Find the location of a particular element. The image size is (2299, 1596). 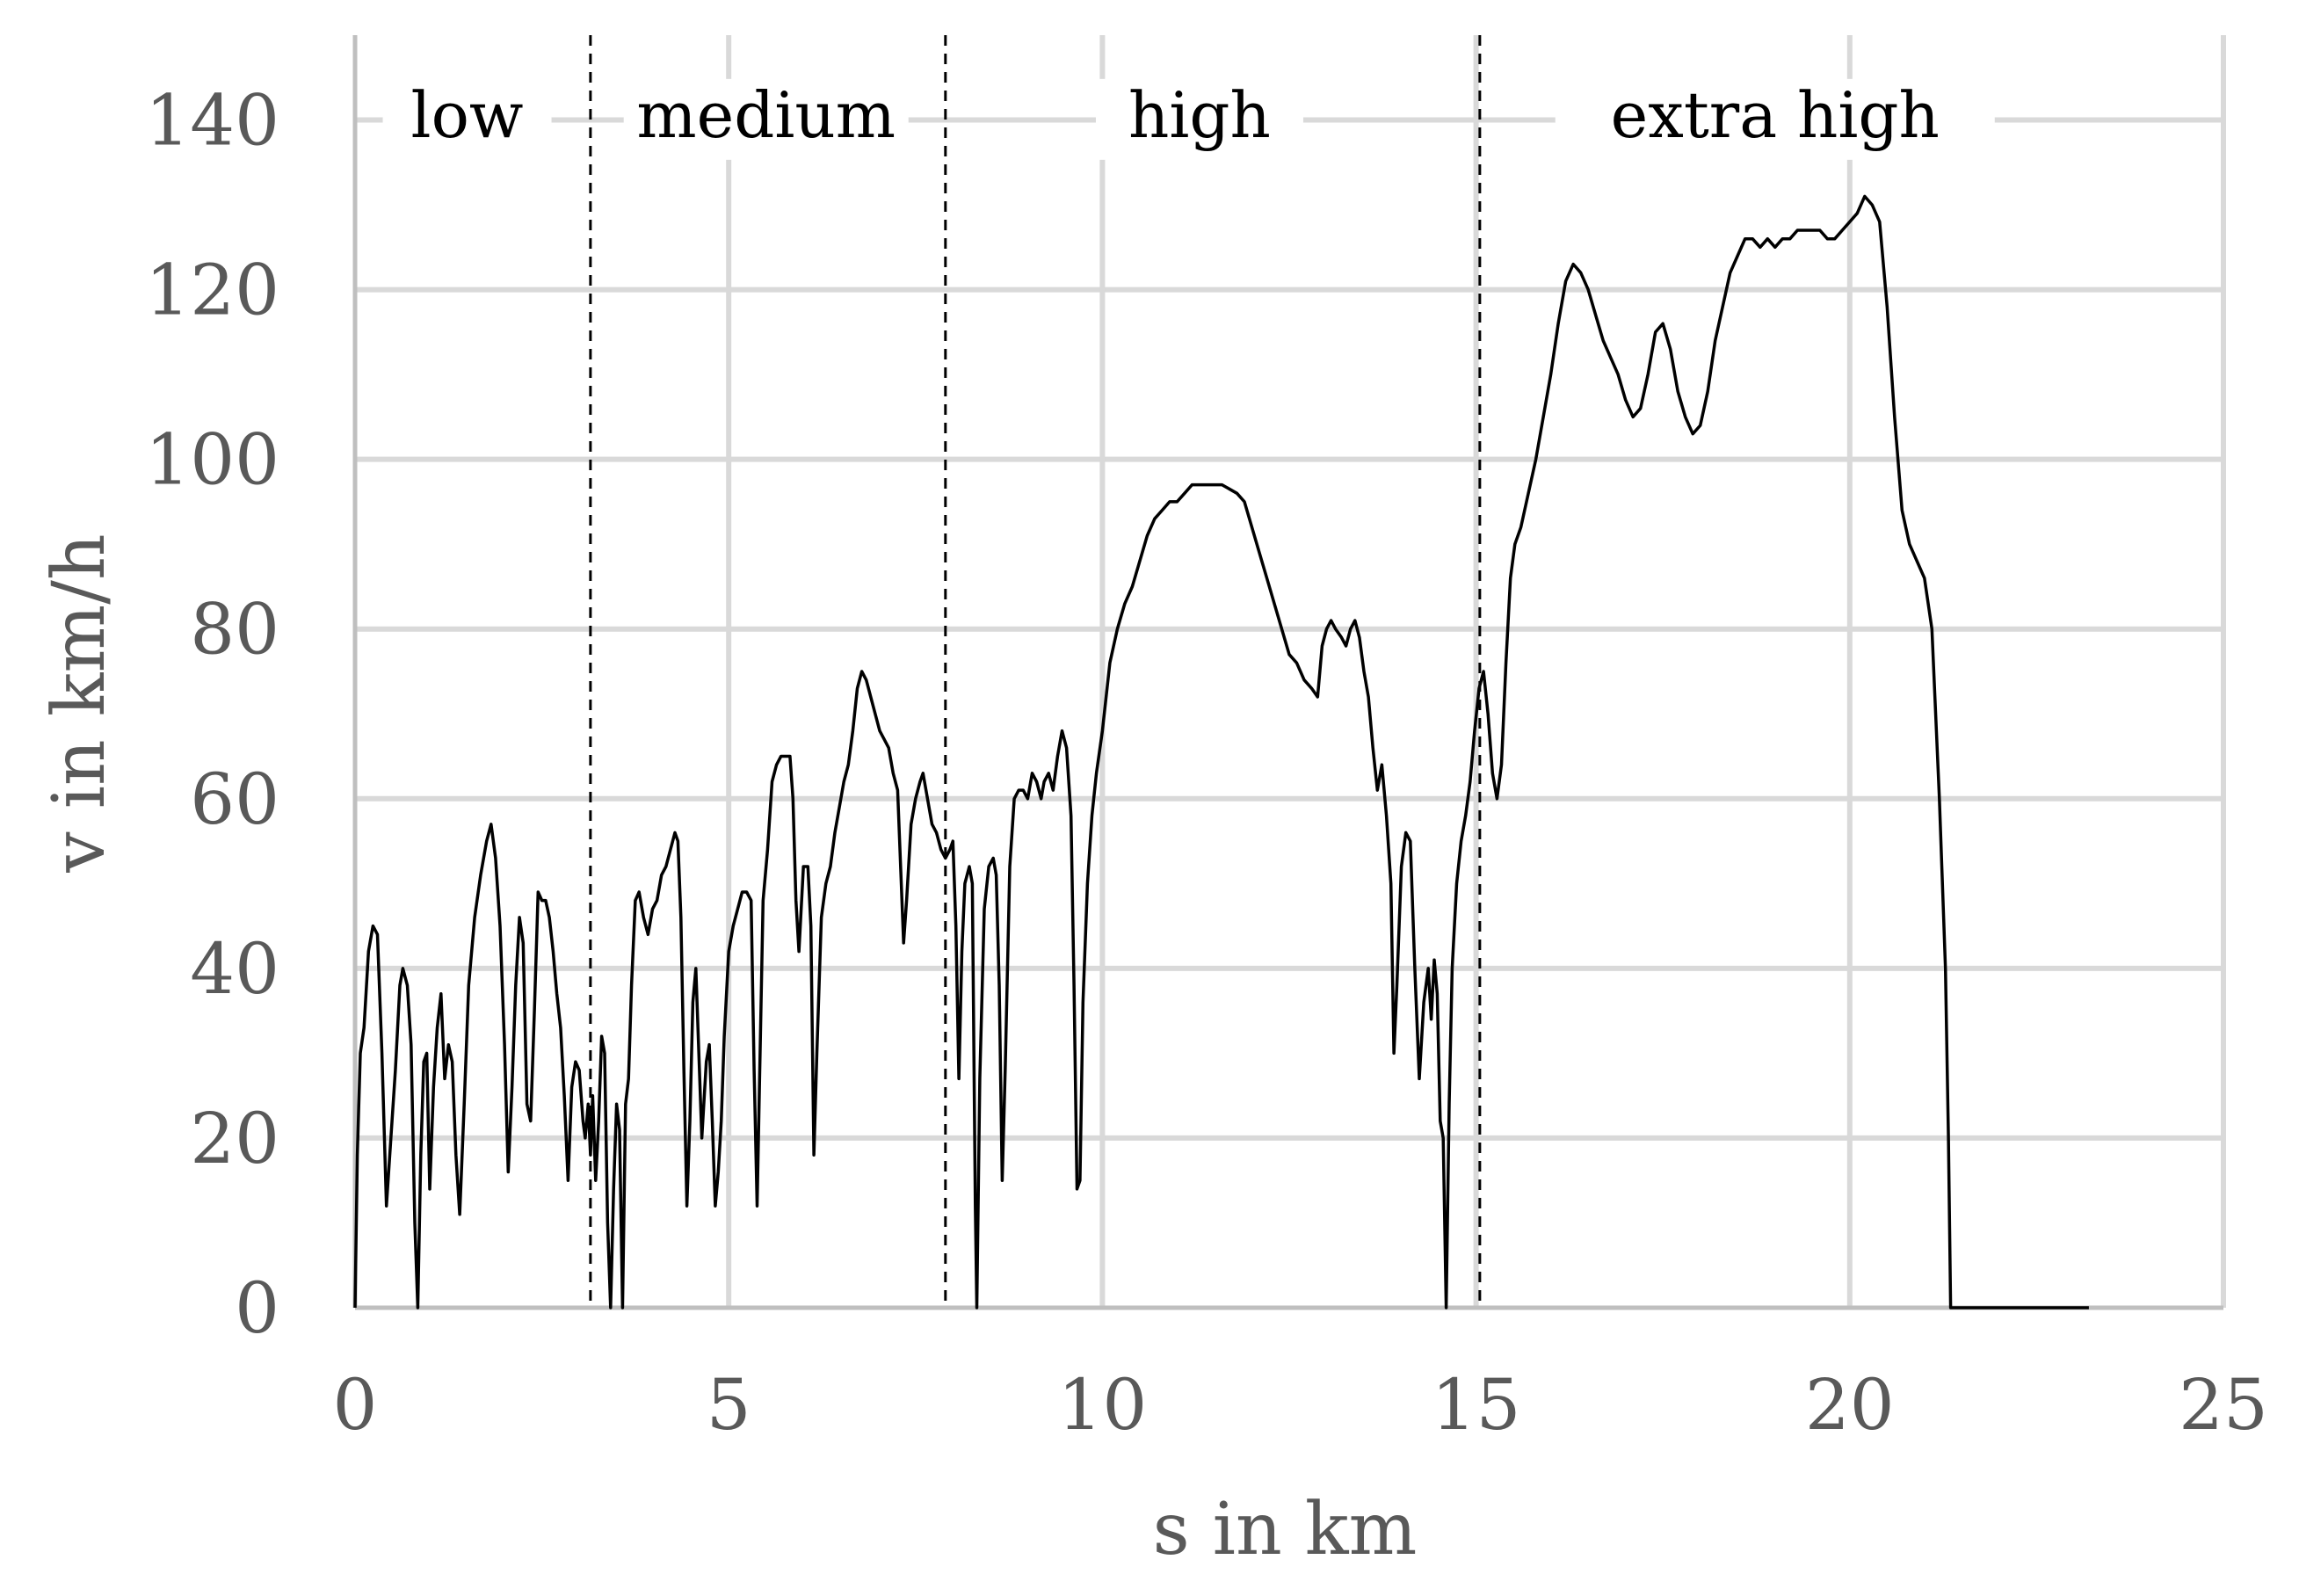

y-tick-label: 100 is located at coordinates (212, 460).